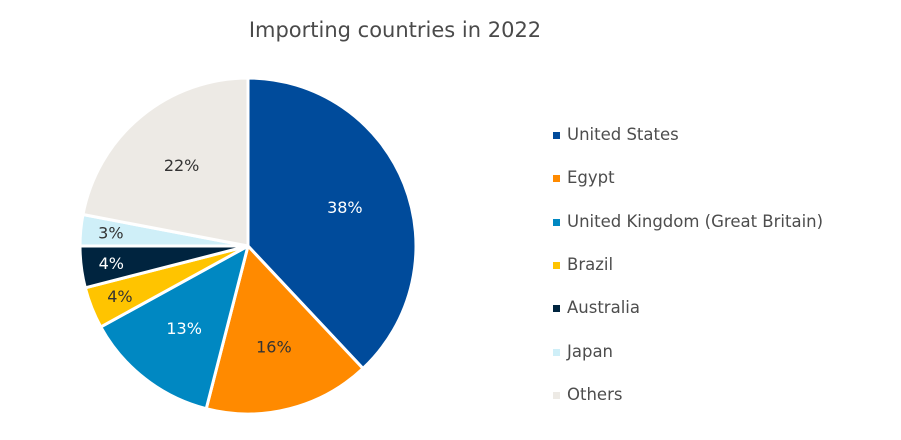  I want to click on legend-label: Others, so click(595, 394).